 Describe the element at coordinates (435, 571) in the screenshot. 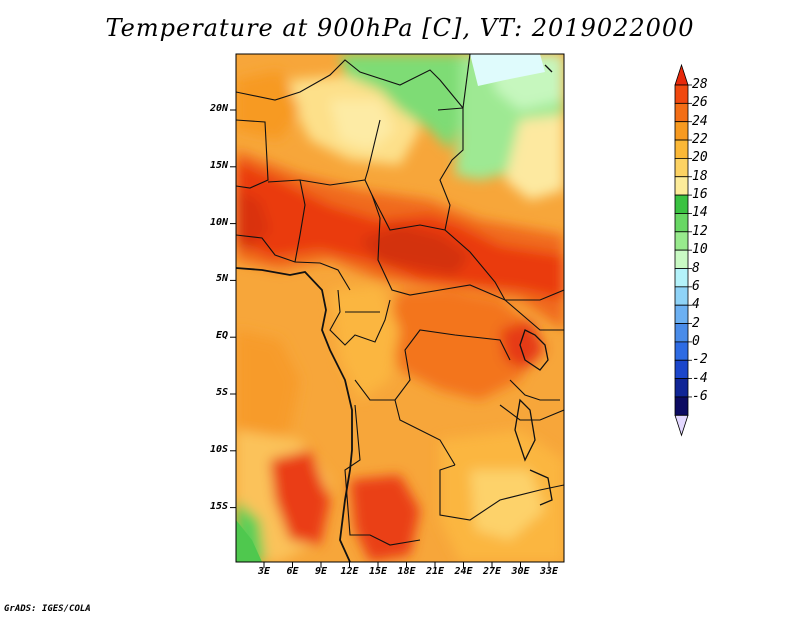

I see `lon-label: 21E` at that location.